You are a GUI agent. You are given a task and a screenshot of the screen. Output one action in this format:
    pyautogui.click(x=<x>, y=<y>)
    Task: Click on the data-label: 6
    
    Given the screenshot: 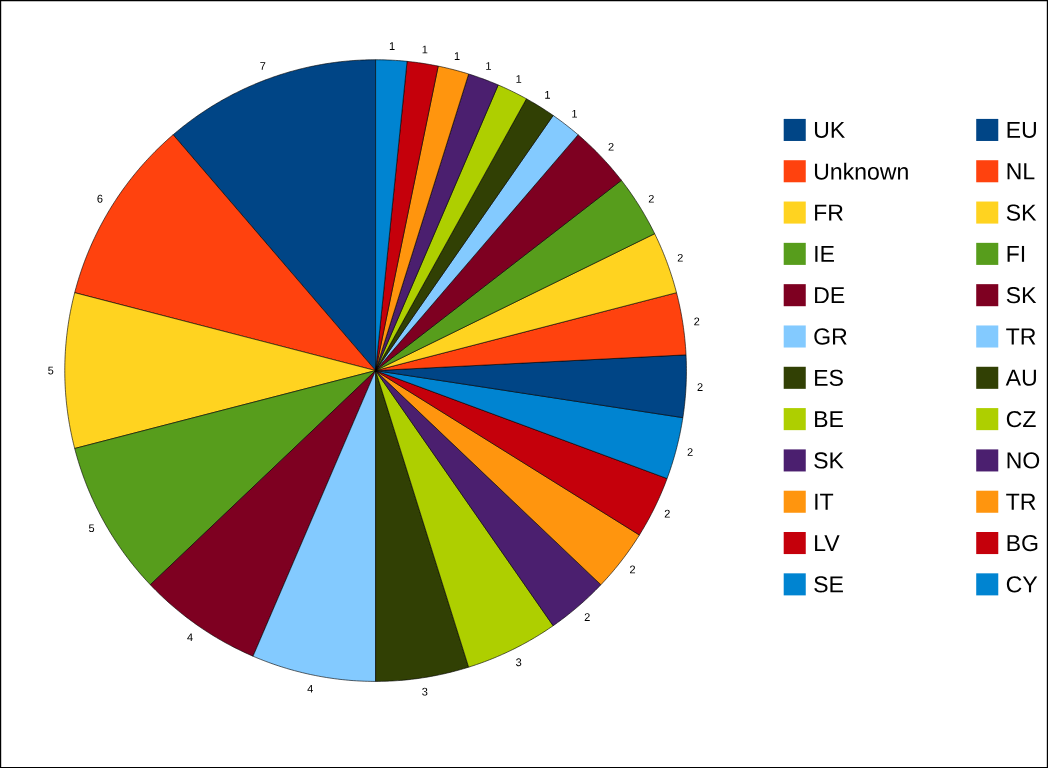 What is the action you would take?
    pyautogui.click(x=100, y=198)
    